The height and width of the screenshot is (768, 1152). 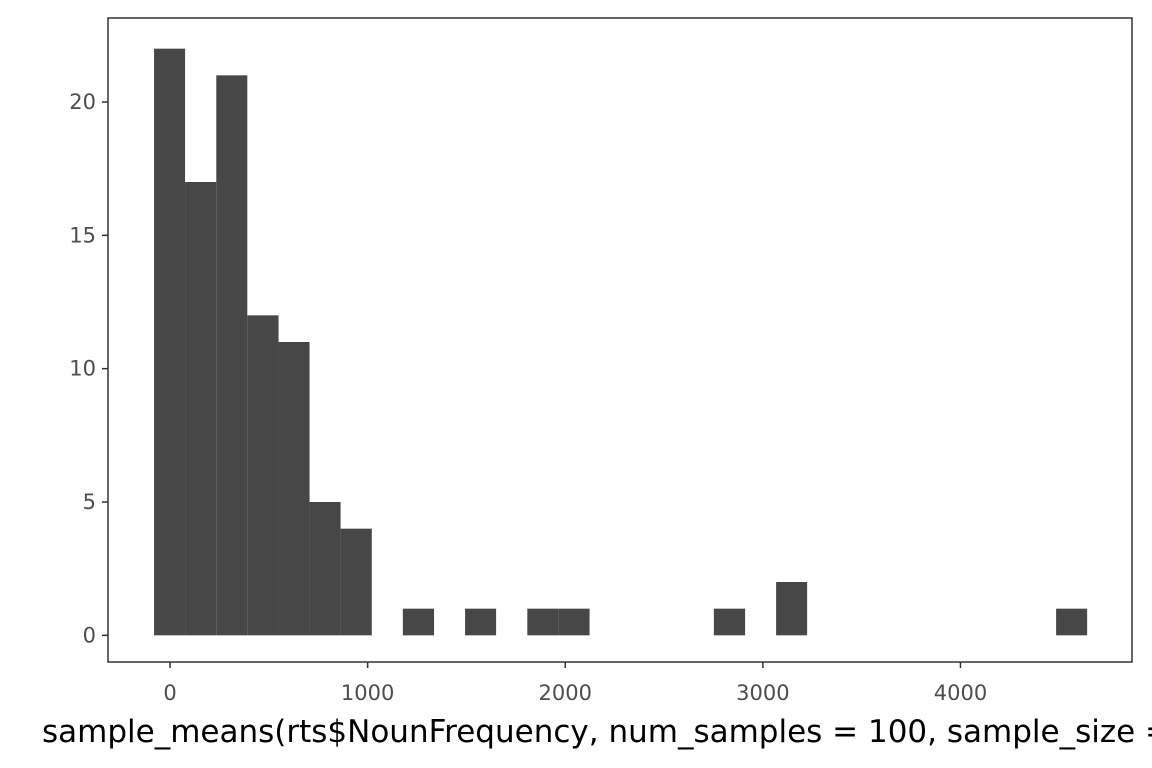 I want to click on x-tick-label: 3000, so click(x=762, y=693).